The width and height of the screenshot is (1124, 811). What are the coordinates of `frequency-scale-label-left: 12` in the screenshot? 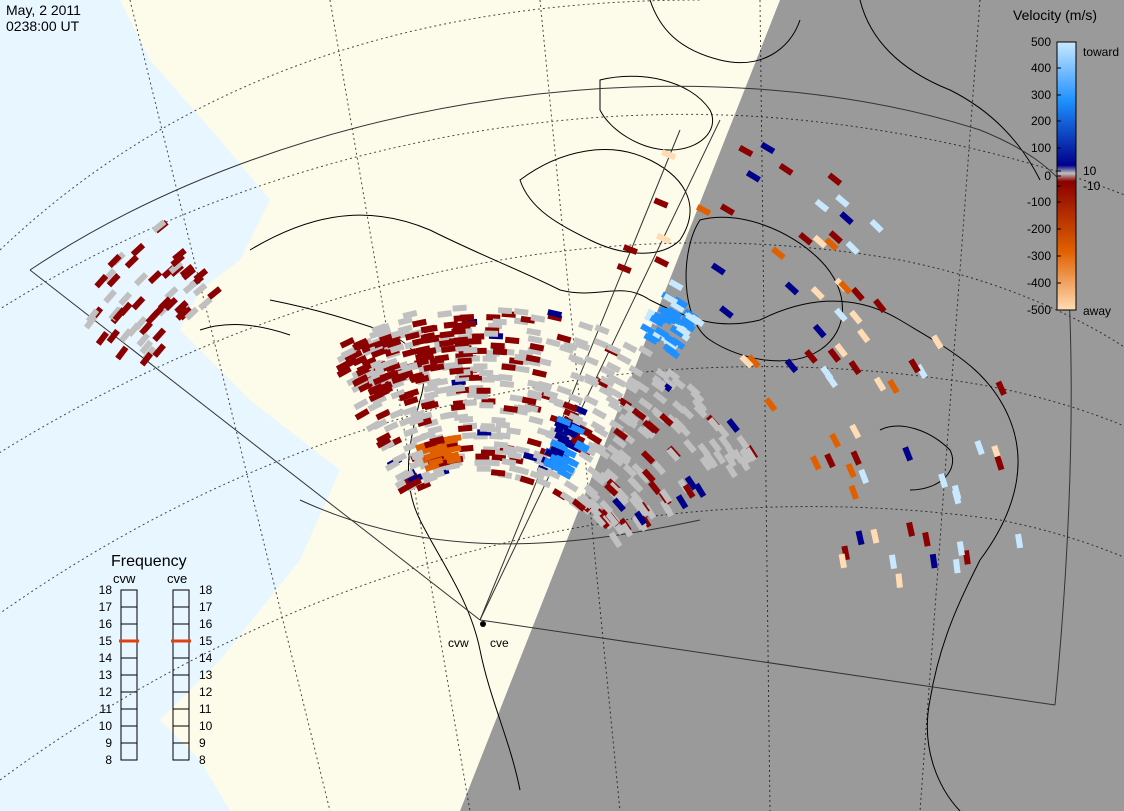 It's located at (106, 692).